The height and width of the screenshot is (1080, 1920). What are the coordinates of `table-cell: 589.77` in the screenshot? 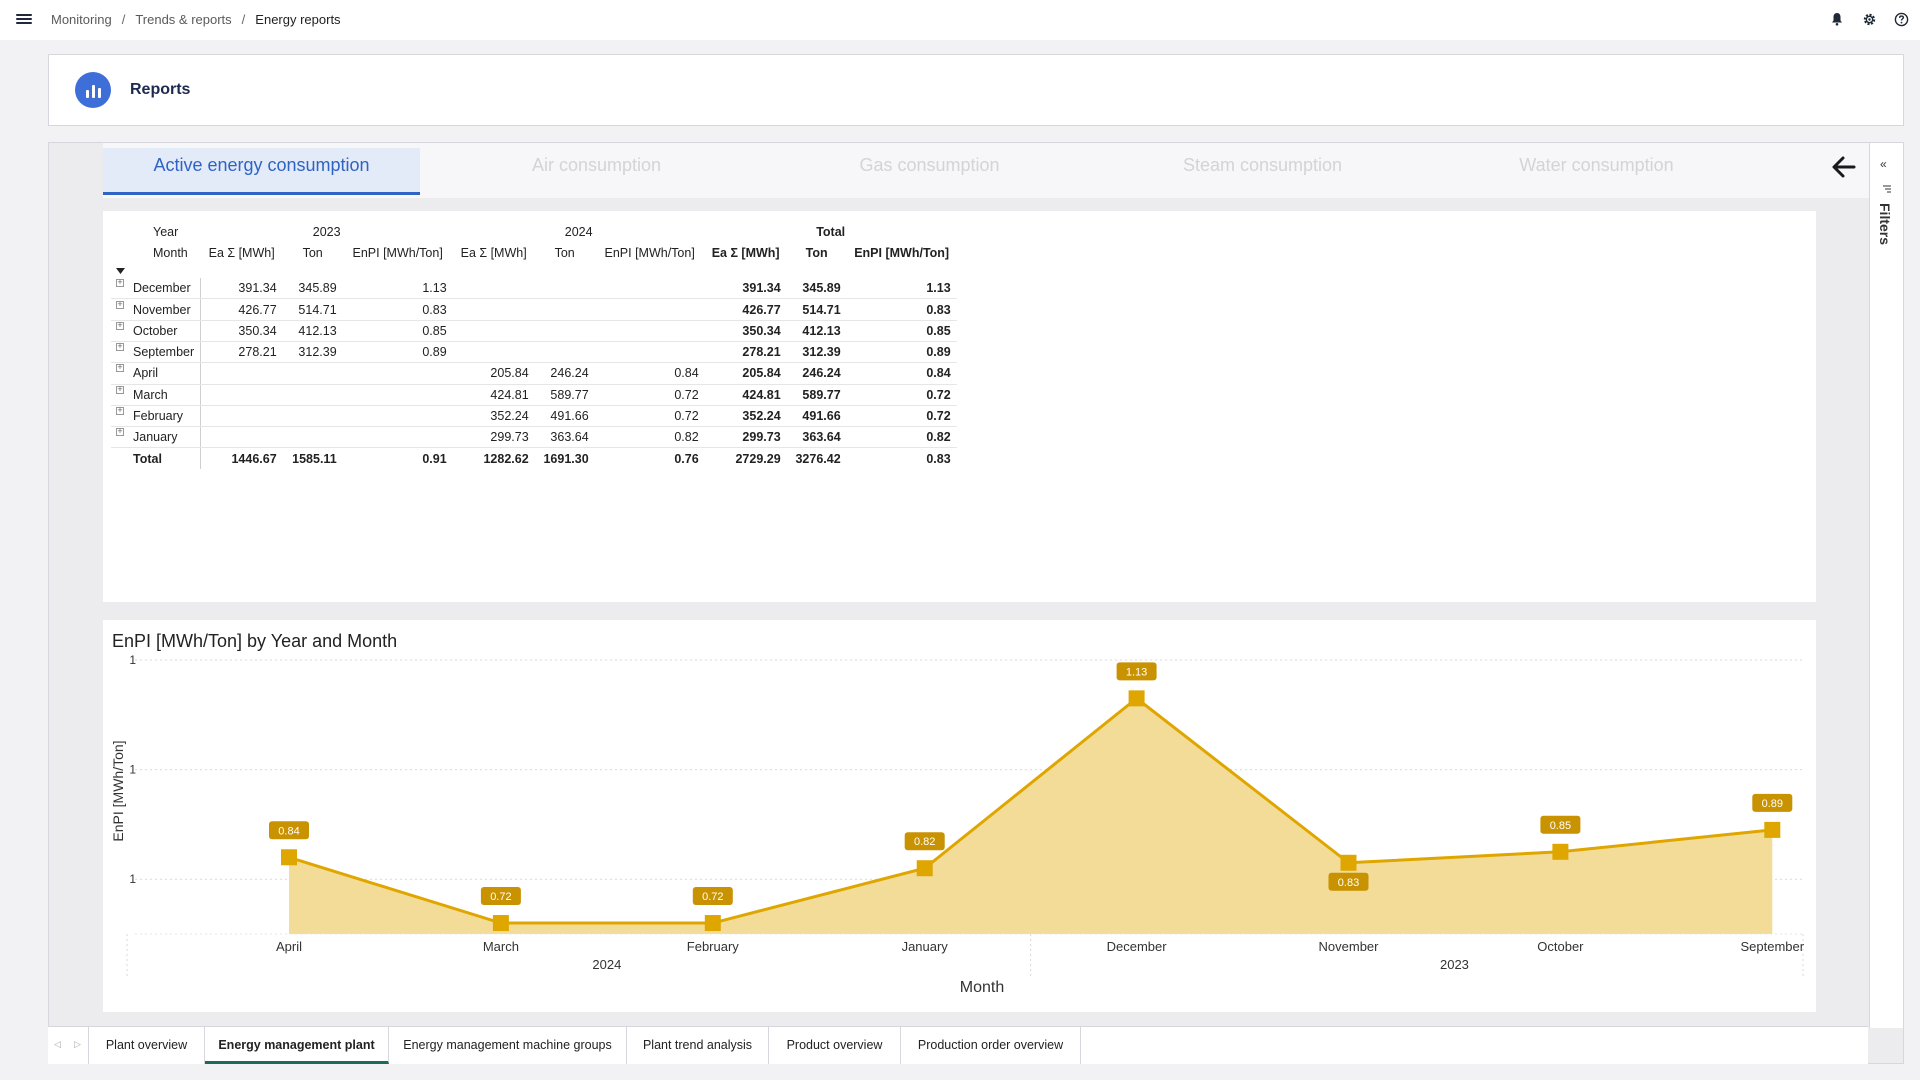 It's located at (816, 395).